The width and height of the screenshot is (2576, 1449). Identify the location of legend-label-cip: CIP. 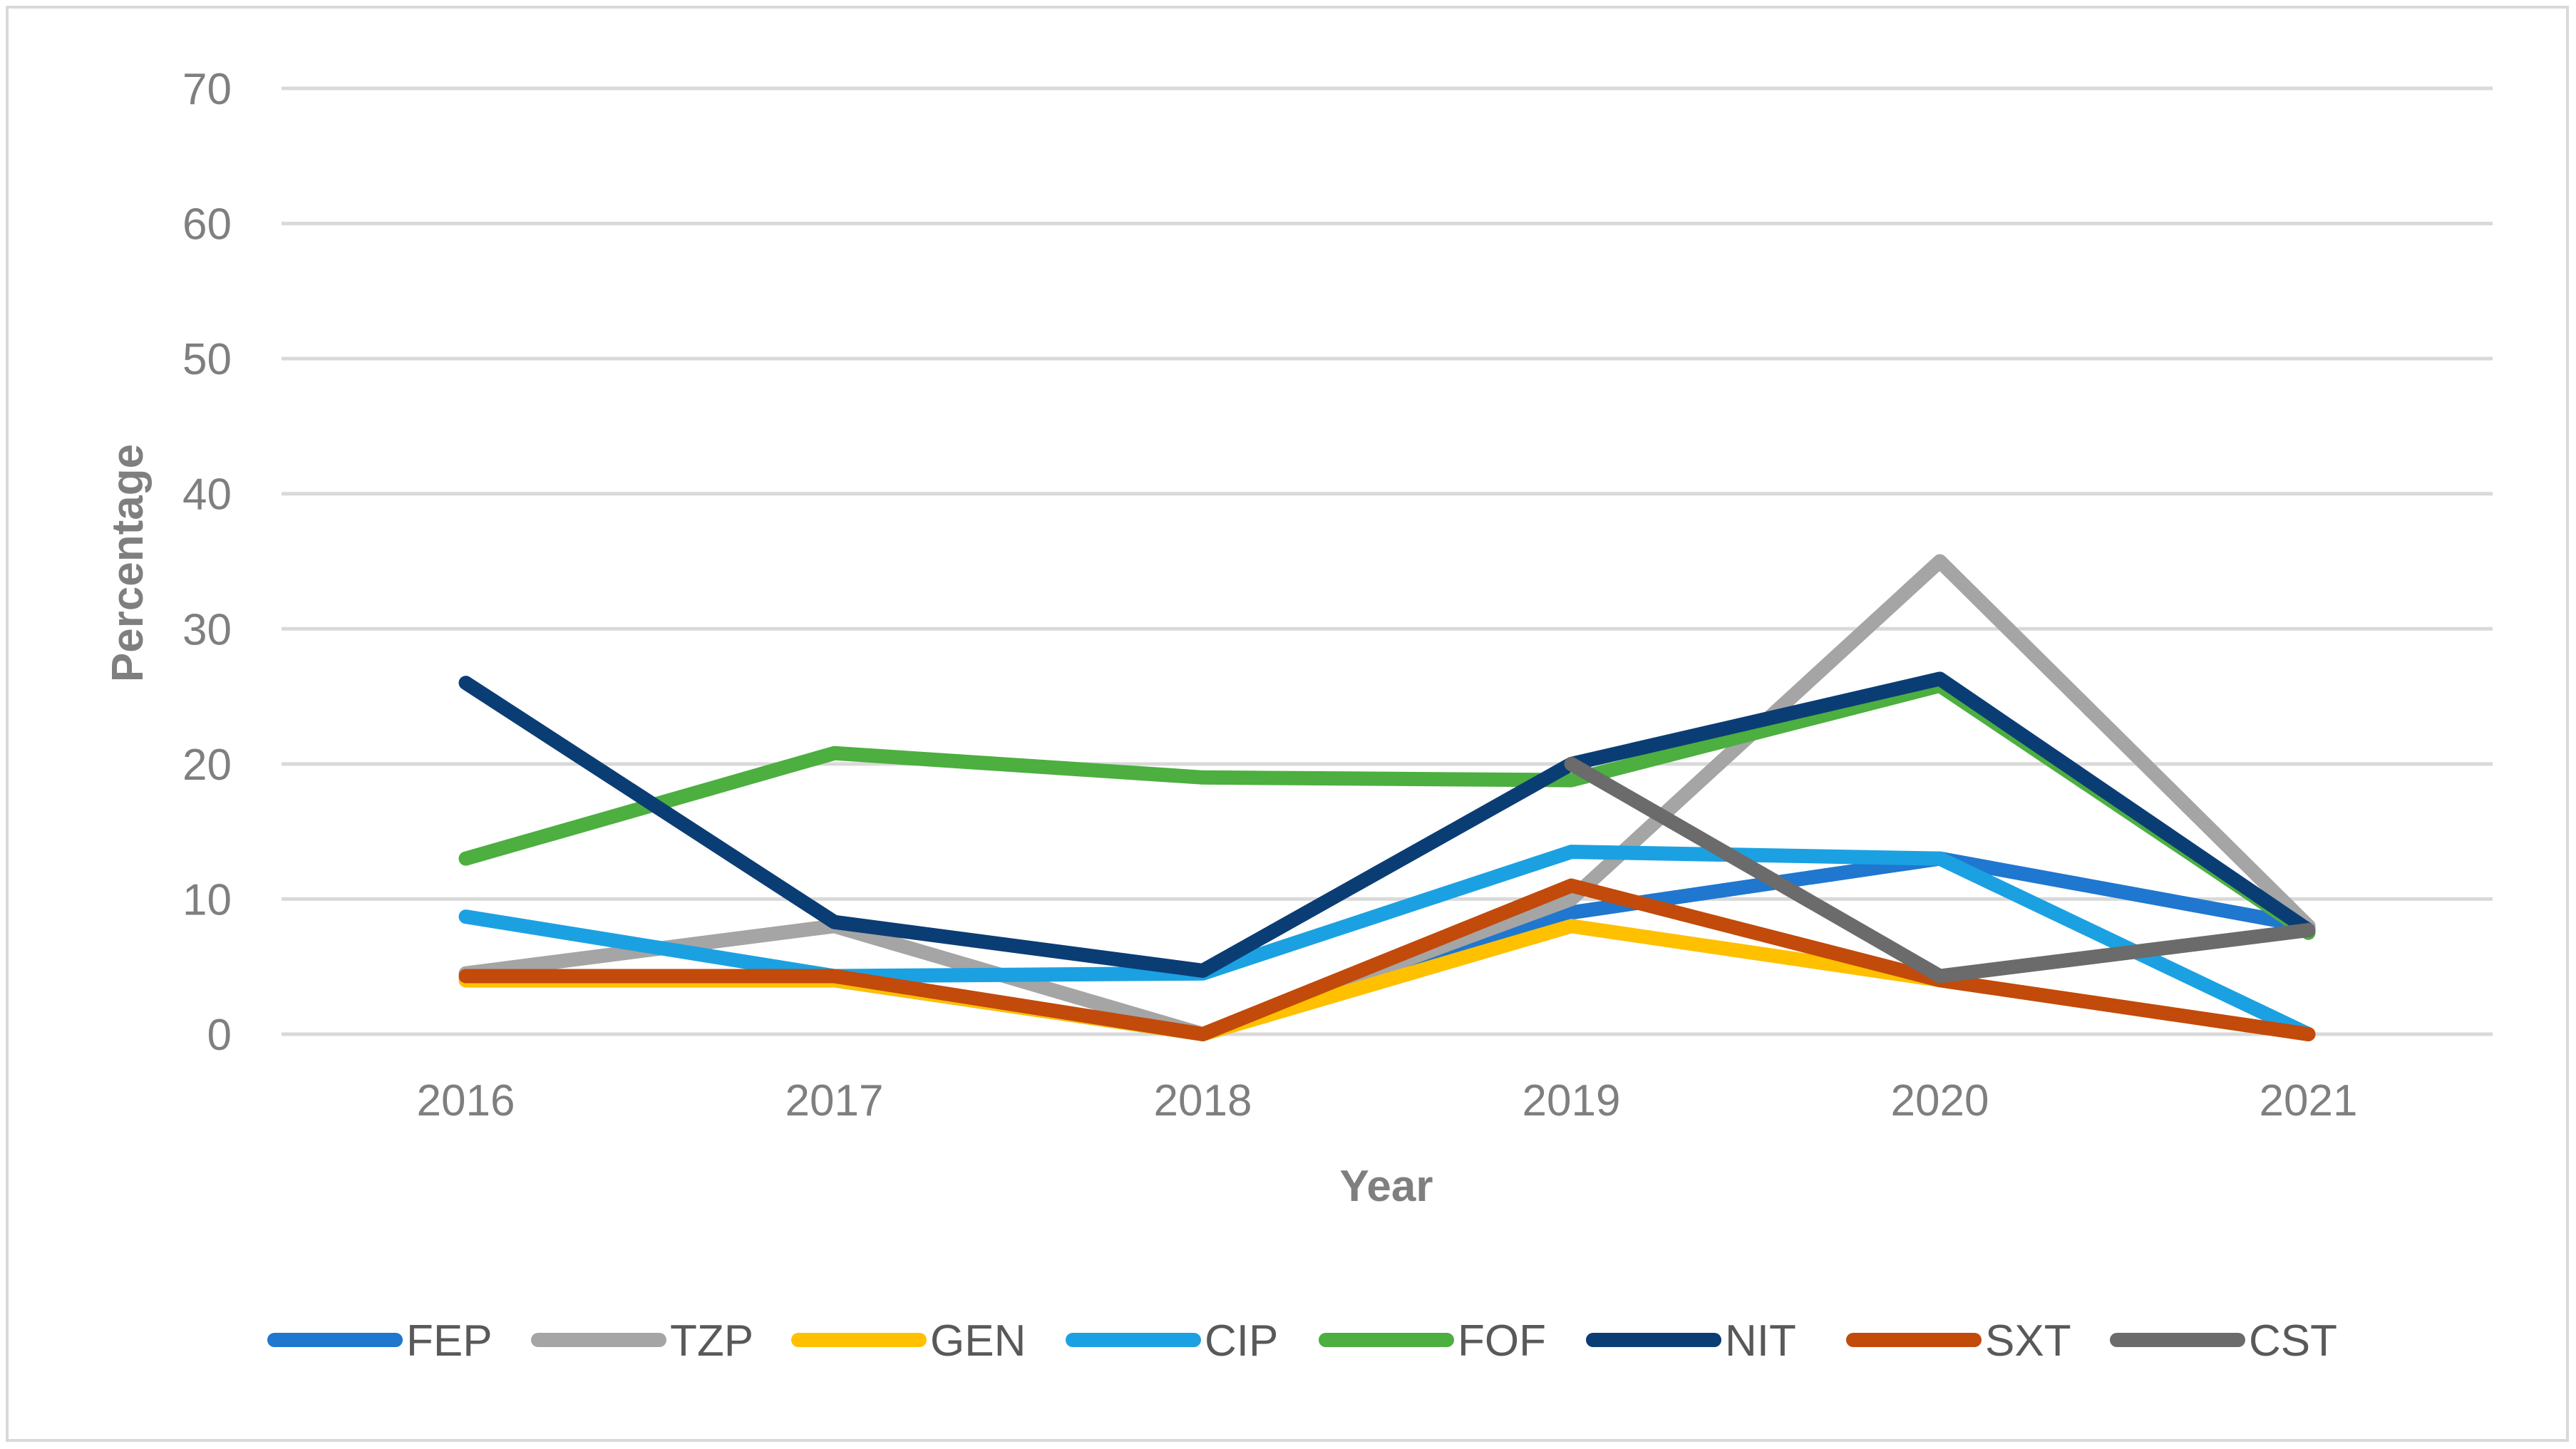
(1241, 1341).